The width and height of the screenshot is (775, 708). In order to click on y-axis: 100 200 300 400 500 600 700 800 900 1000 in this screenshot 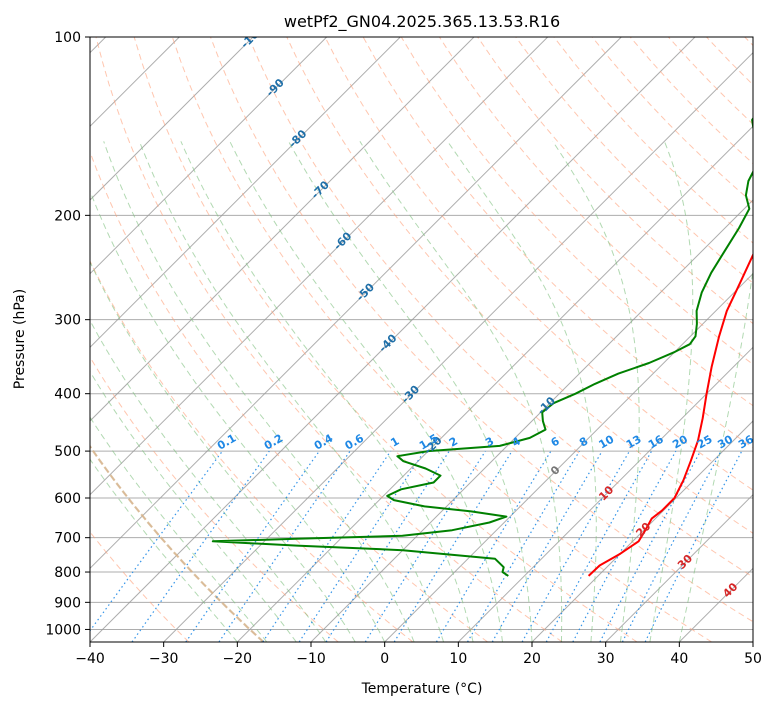, I will do `click(67, 334)`.